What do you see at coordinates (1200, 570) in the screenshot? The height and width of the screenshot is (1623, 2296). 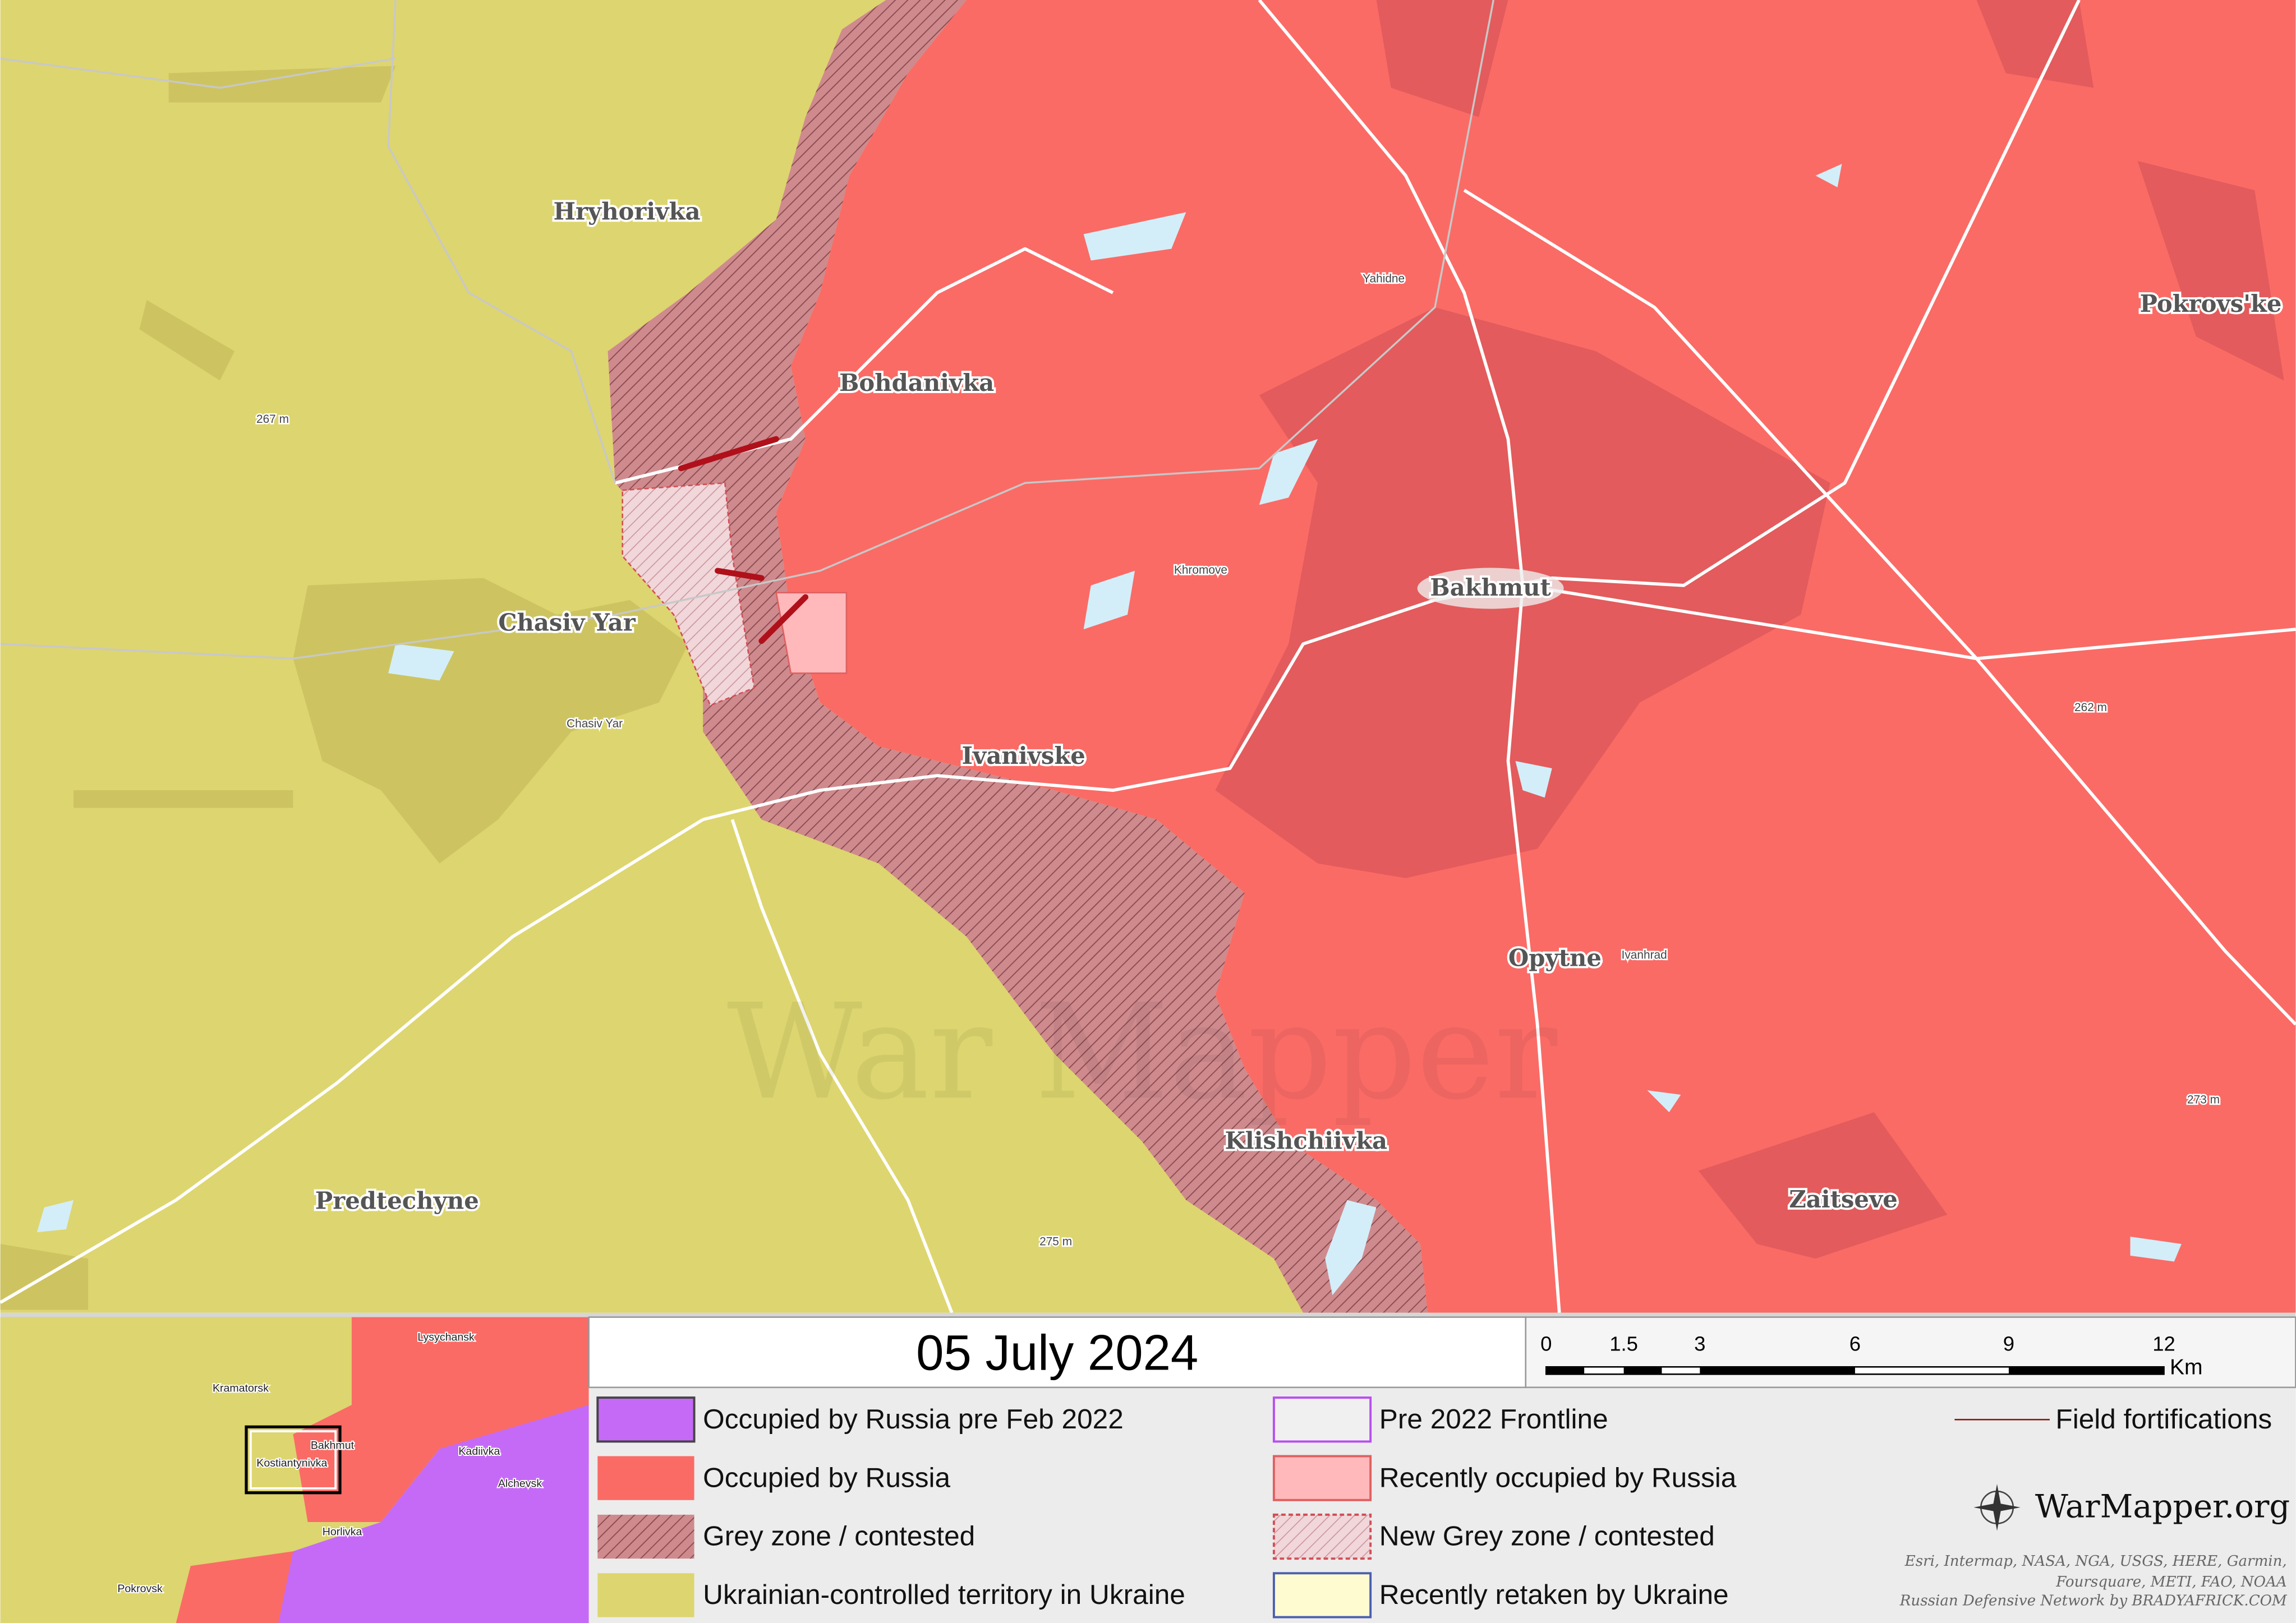 I see `minor-place-label: Khromove` at bounding box center [1200, 570].